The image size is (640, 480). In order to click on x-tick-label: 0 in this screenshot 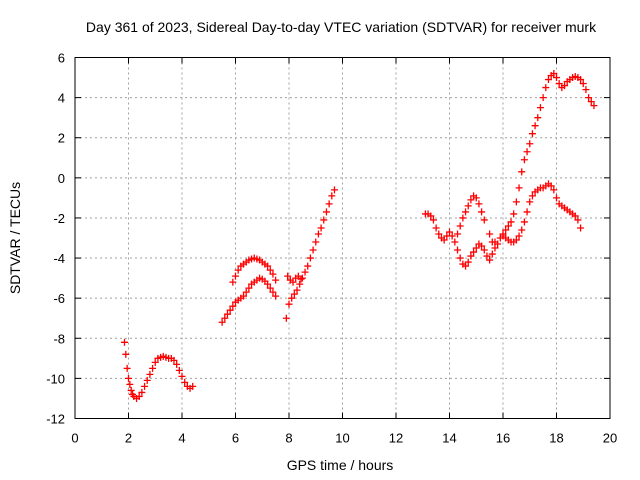, I will do `click(74, 438)`.